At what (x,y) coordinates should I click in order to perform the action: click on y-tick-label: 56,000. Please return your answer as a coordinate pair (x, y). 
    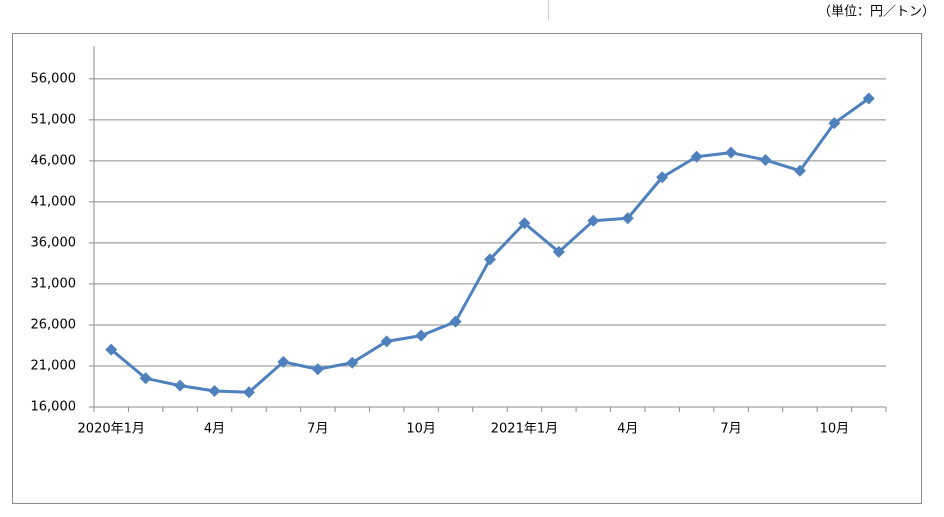
    Looking at the image, I should click on (54, 78).